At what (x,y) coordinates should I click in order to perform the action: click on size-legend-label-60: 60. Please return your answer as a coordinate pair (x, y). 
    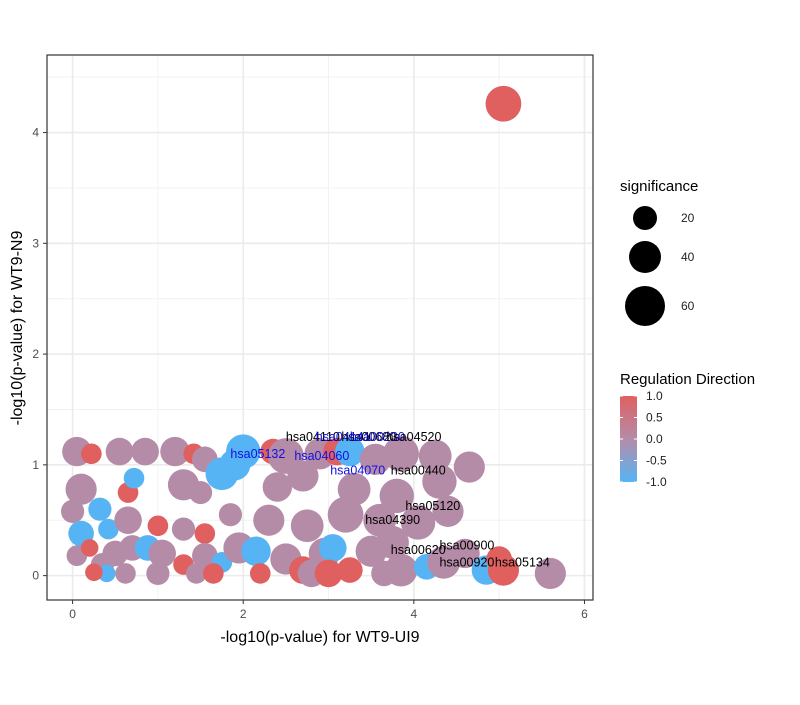
    Looking at the image, I should click on (688, 306).